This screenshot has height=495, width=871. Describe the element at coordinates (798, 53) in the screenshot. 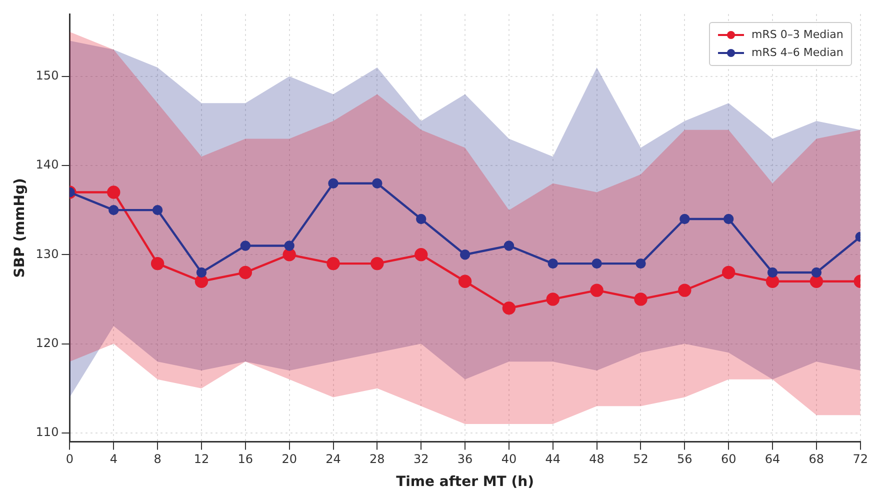

I see `legend-label: mRS 4–6 Median` at that location.